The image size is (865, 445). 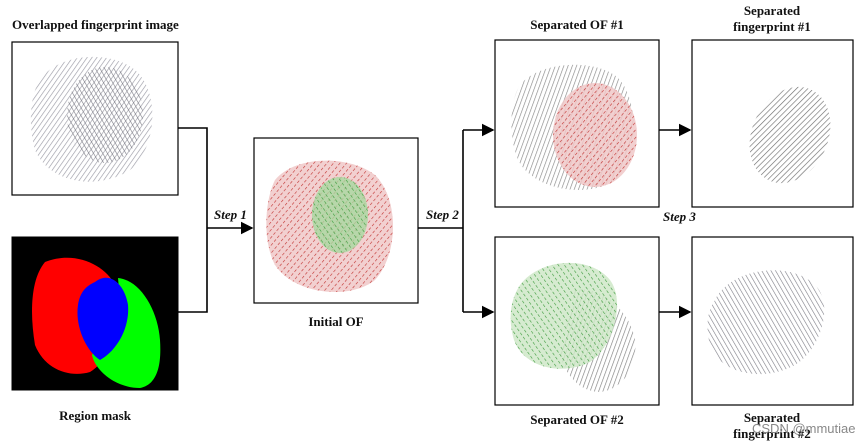 I want to click on node-label: Region mask, so click(x=95, y=415).